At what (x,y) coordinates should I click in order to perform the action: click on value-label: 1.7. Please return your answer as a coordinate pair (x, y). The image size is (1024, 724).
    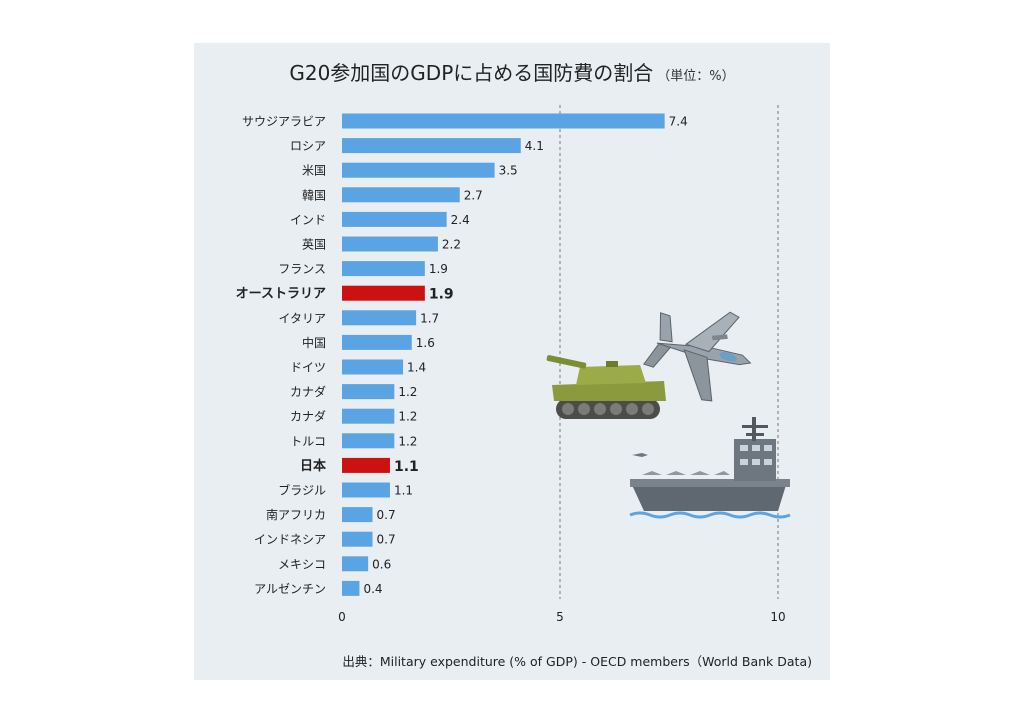
    Looking at the image, I should click on (429, 318).